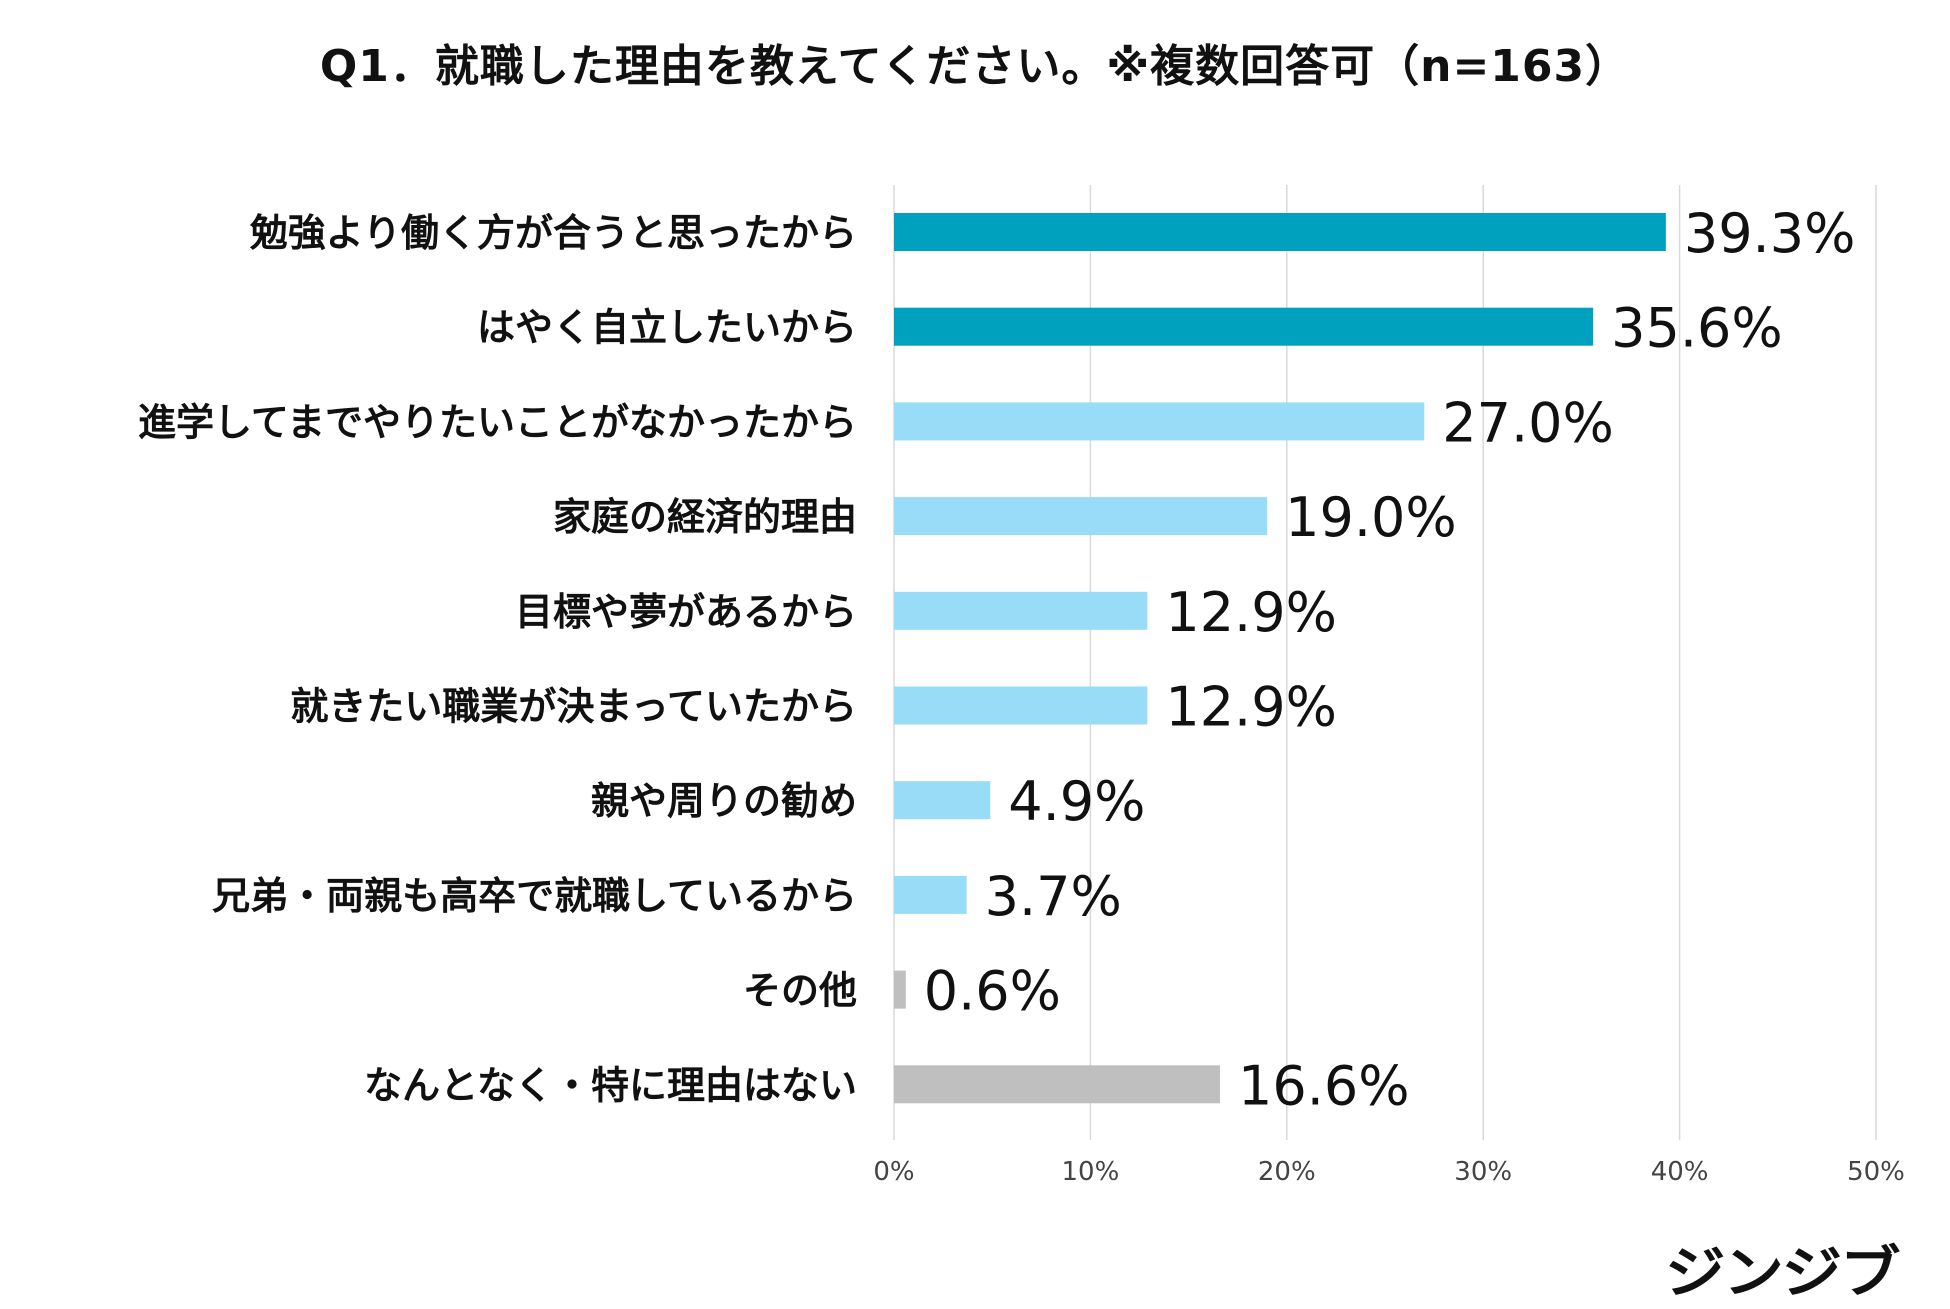  What do you see at coordinates (1053, 896) in the screenshot?
I see `data-label: 3.7%` at bounding box center [1053, 896].